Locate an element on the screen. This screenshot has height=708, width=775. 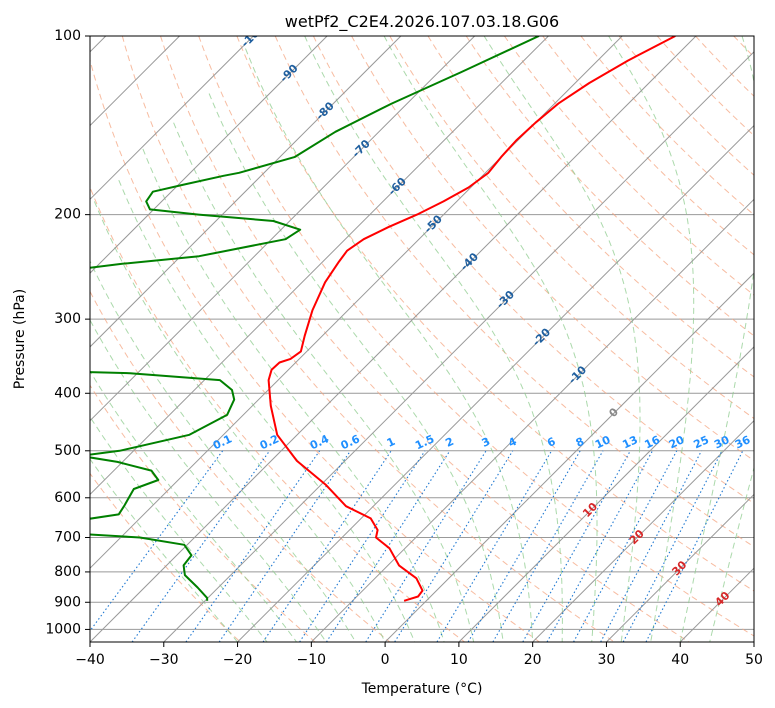
mixing-ratio-label: 13 is located at coordinates (629, 442).